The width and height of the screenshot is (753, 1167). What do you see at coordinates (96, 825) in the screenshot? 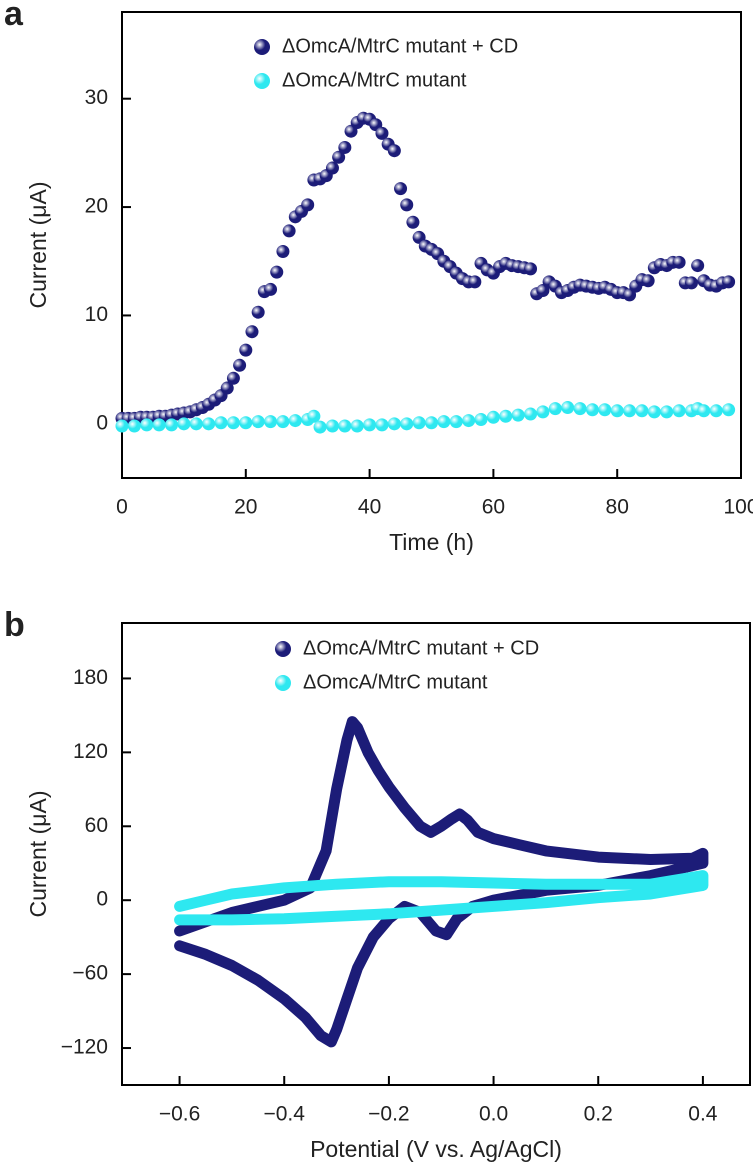
I see `y-tick-label: 60` at bounding box center [96, 825].